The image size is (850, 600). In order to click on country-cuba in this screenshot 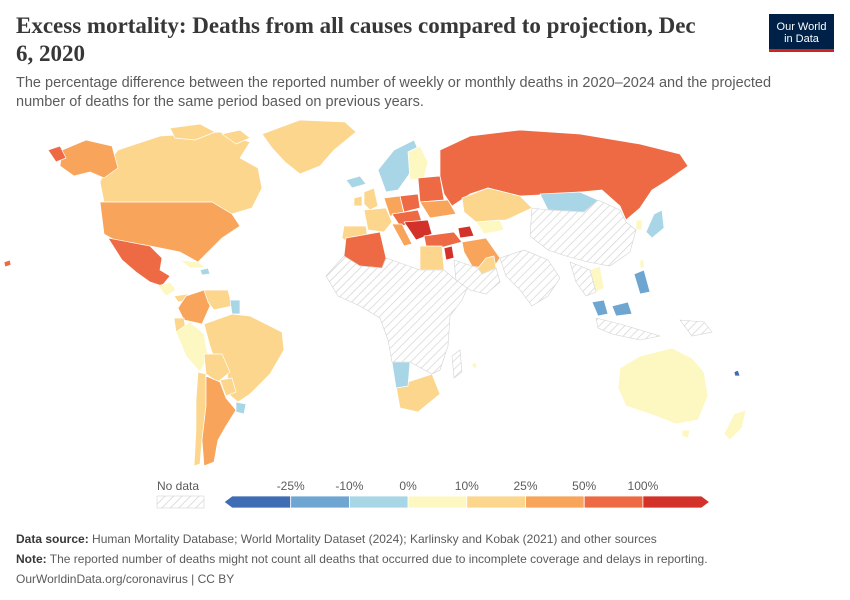, I will do `click(193, 264)`.